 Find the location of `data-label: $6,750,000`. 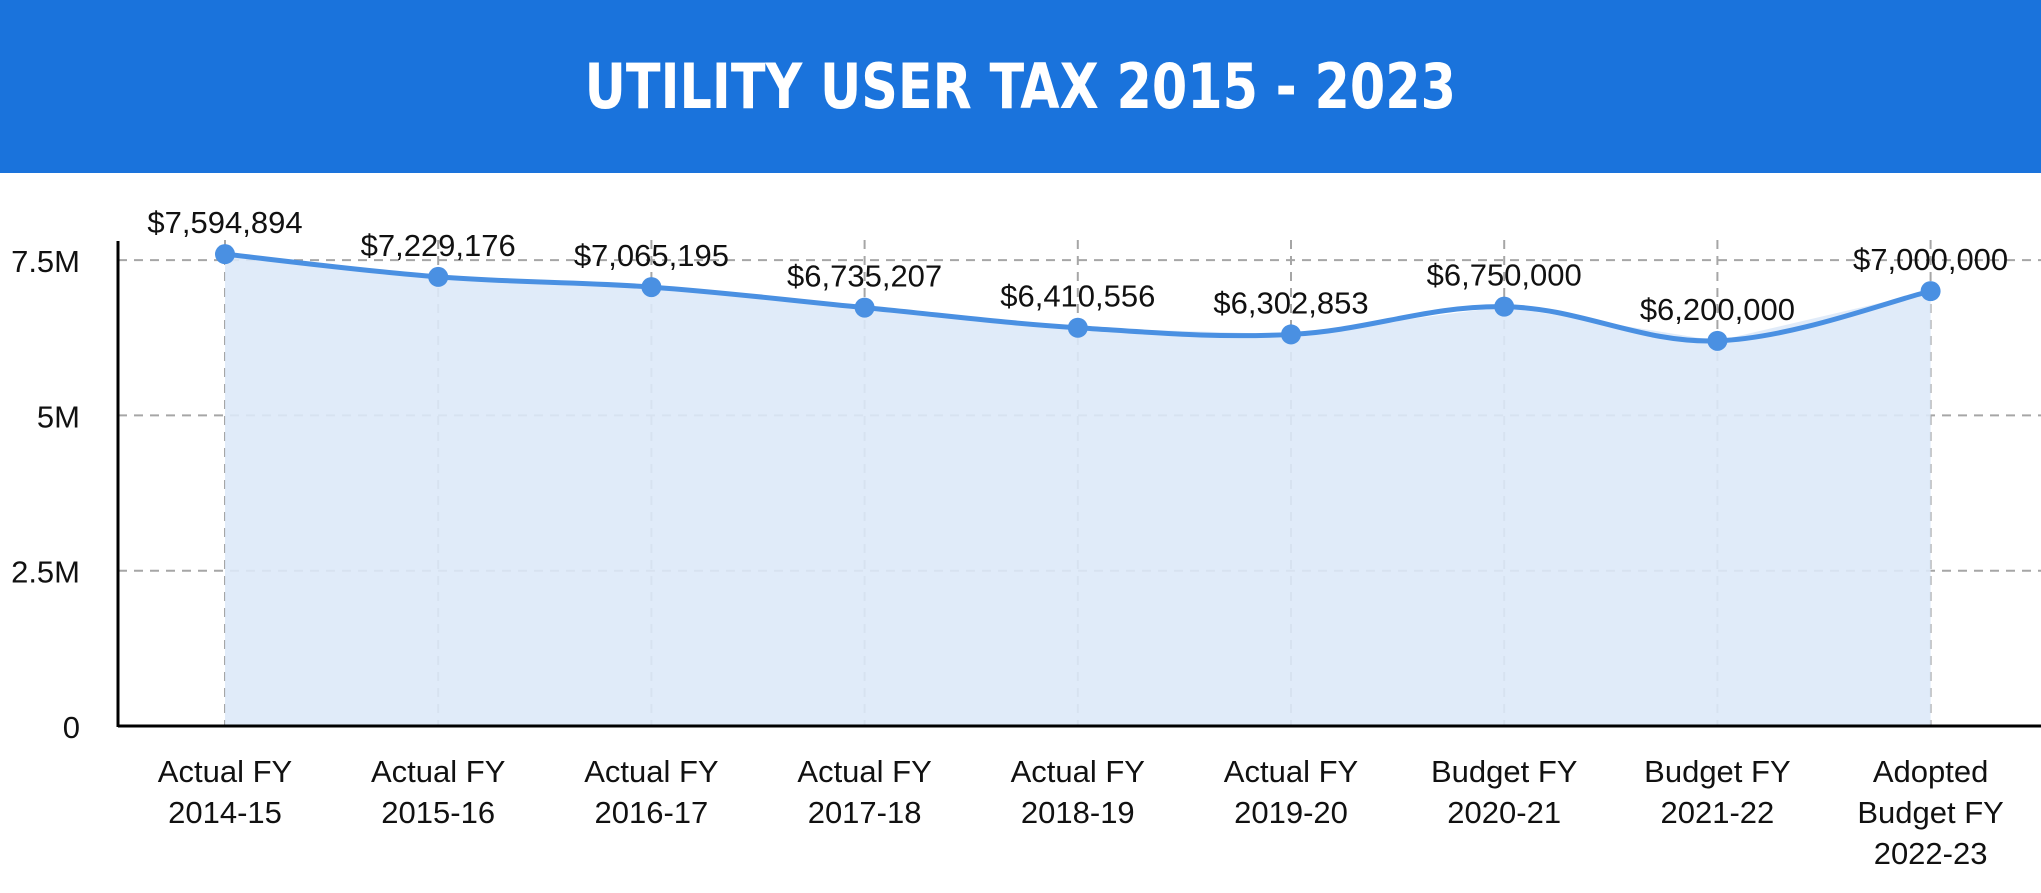

data-label: $6,750,000 is located at coordinates (1504, 275).